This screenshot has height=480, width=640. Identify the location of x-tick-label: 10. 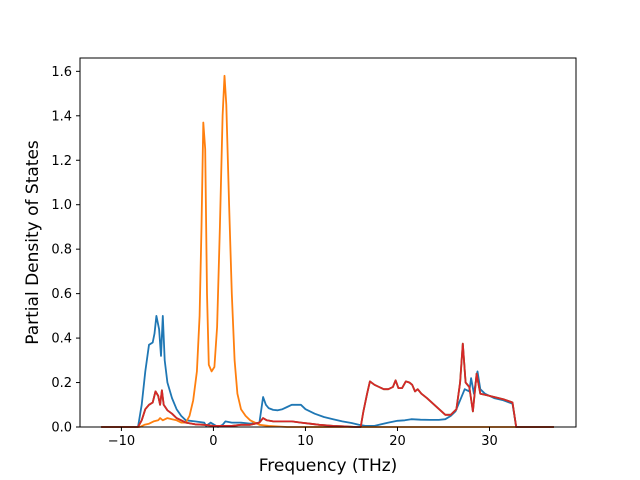
(305, 441).